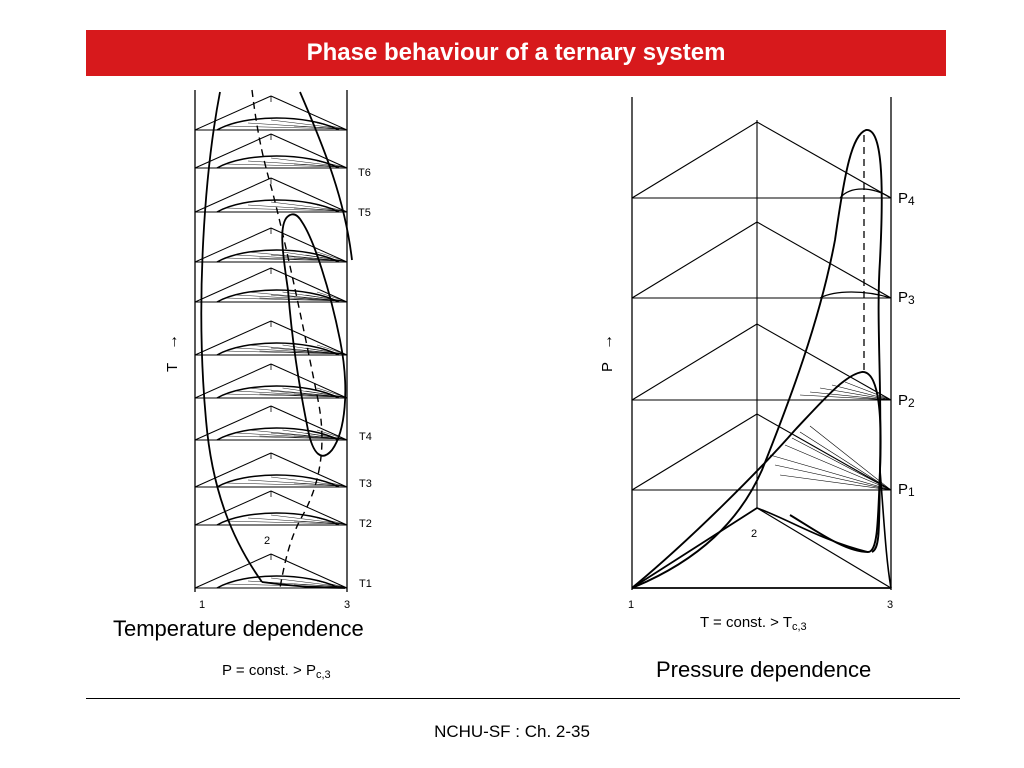  I want to click on left-caption: Temperature dependence, so click(238, 628).